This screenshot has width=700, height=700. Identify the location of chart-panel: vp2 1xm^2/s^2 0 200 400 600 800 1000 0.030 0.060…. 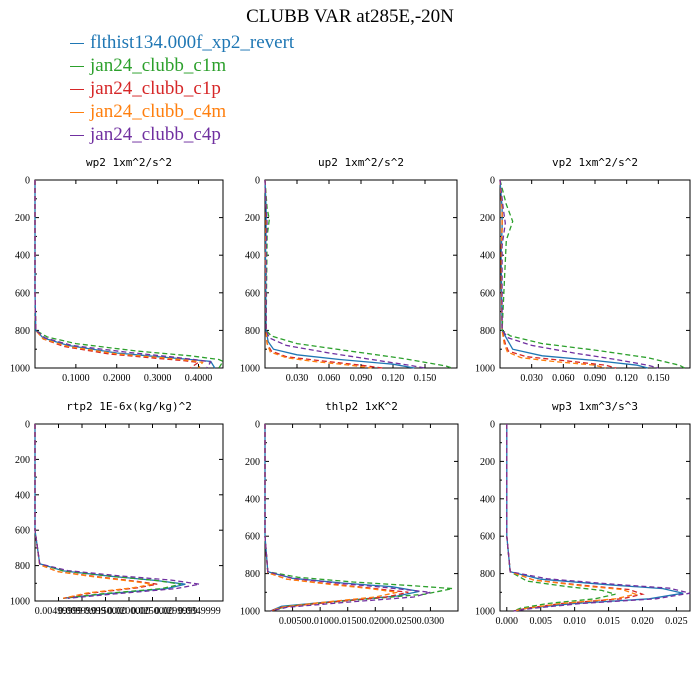
(583, 270).